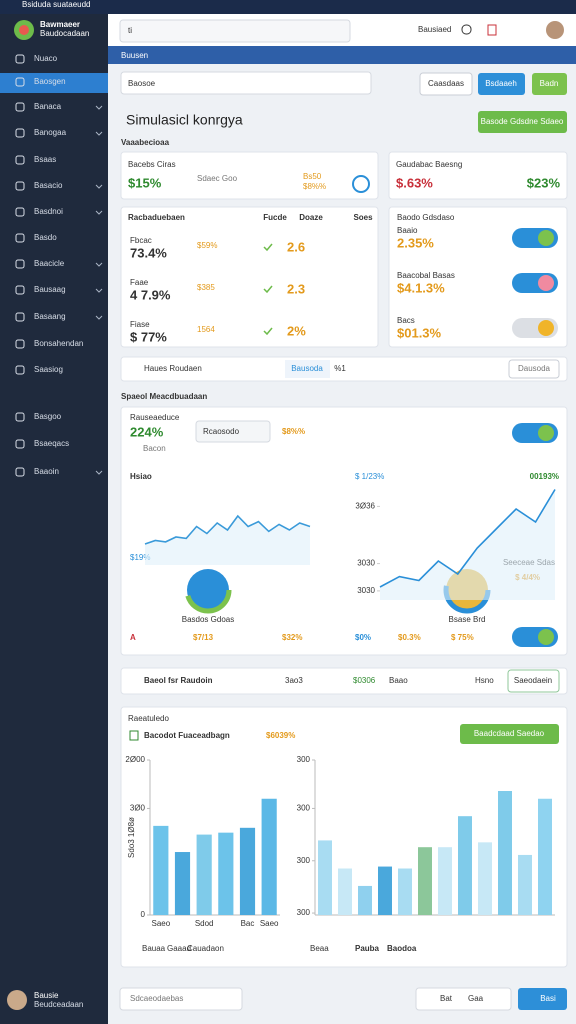 The width and height of the screenshot is (576, 1024). I want to click on button-label: Badn, so click(549, 83).